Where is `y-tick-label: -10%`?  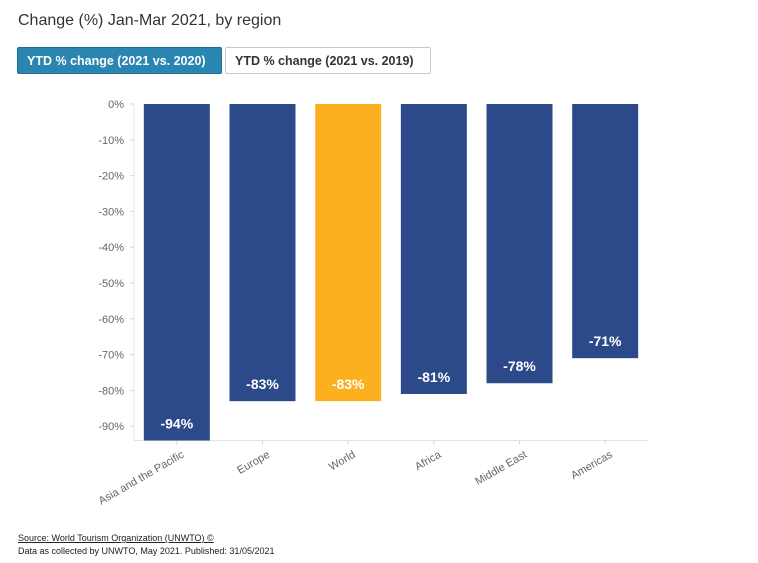
y-tick-label: -10% is located at coordinates (111, 141).